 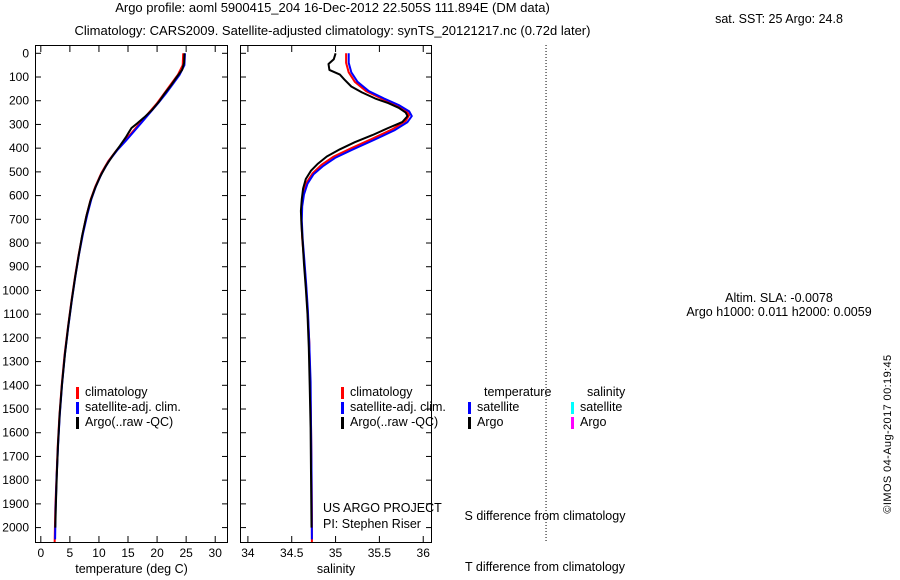 What do you see at coordinates (469, 422) in the screenshot?
I see `t-argo-color-key` at bounding box center [469, 422].